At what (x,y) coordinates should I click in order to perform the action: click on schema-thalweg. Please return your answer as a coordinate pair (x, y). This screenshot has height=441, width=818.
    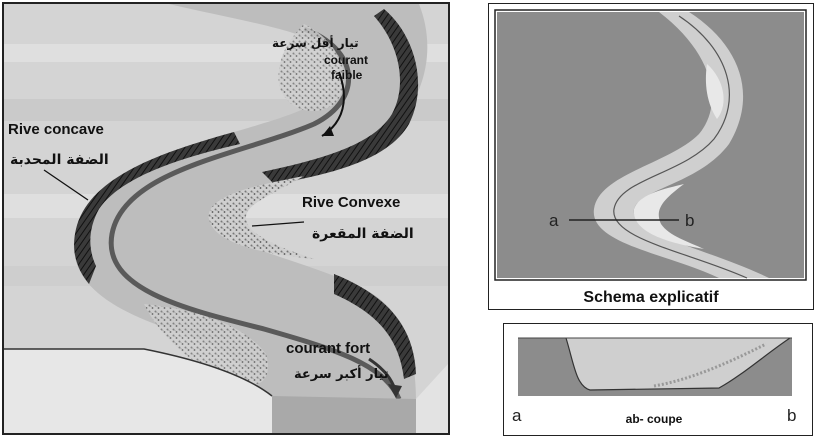
    Looking at the image, I should click on (680, 147).